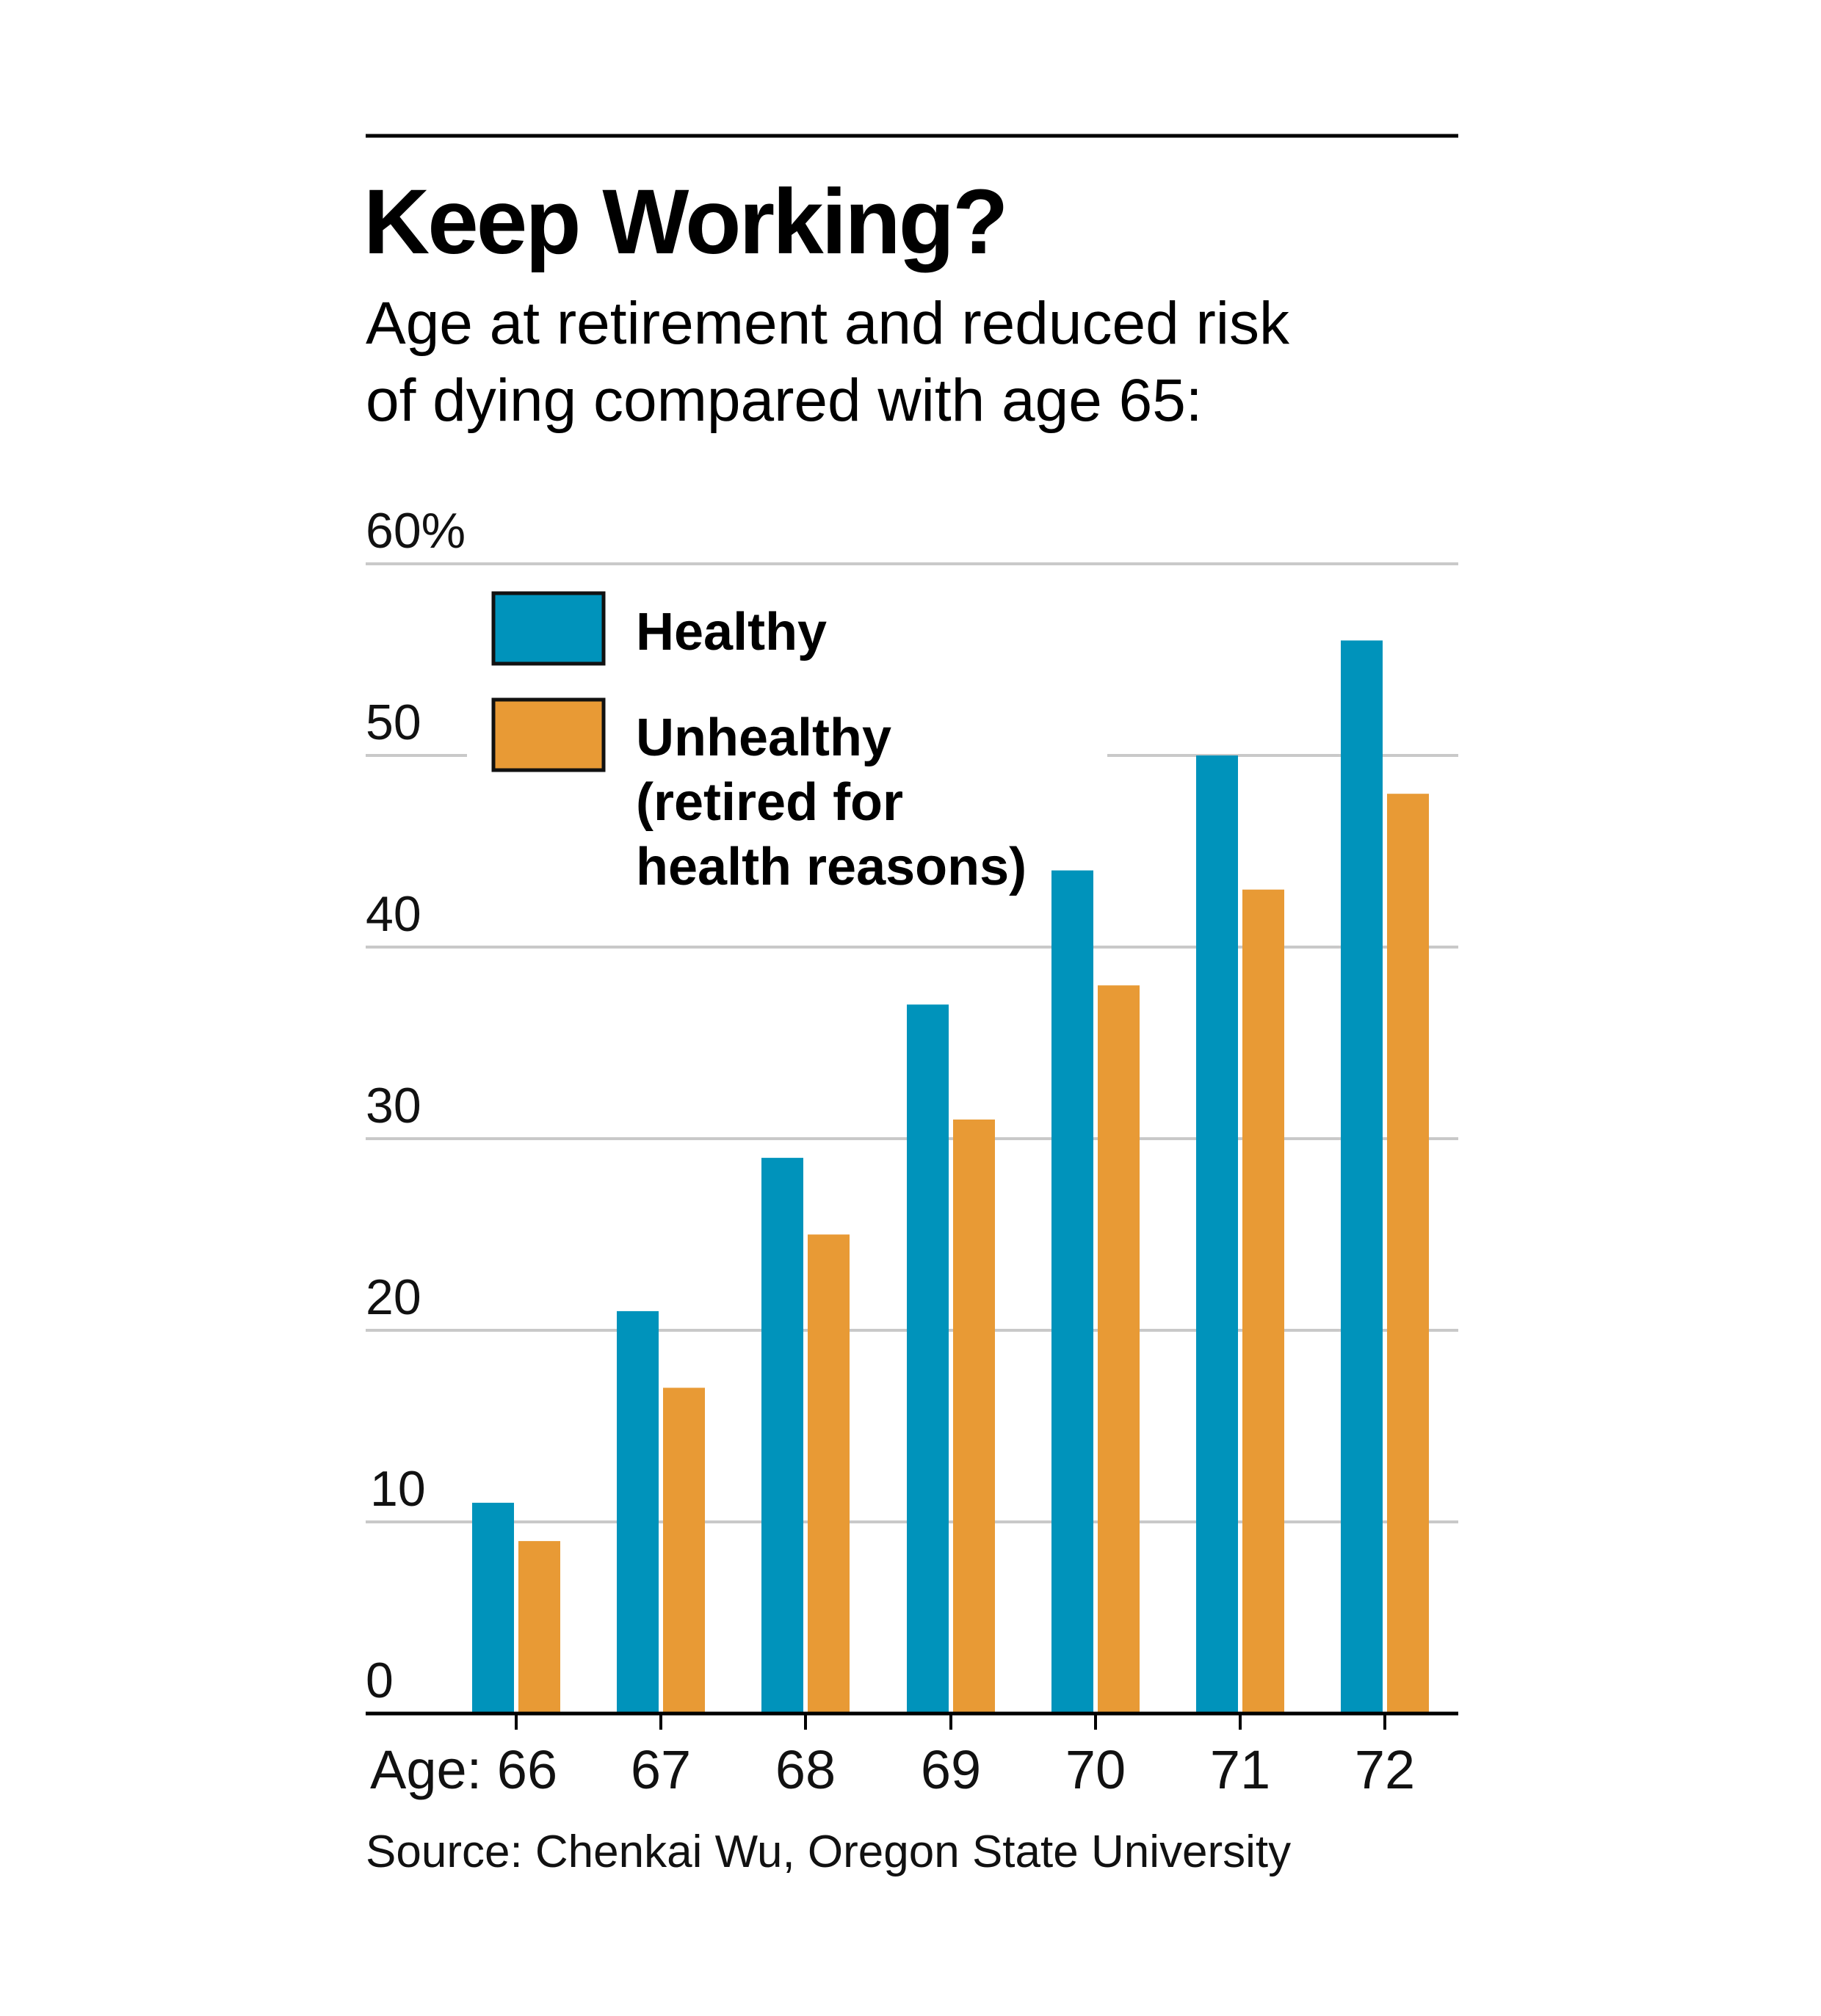 The height and width of the screenshot is (2016, 1821). What do you see at coordinates (951, 1769) in the screenshot?
I see `x-tick-label: 69` at bounding box center [951, 1769].